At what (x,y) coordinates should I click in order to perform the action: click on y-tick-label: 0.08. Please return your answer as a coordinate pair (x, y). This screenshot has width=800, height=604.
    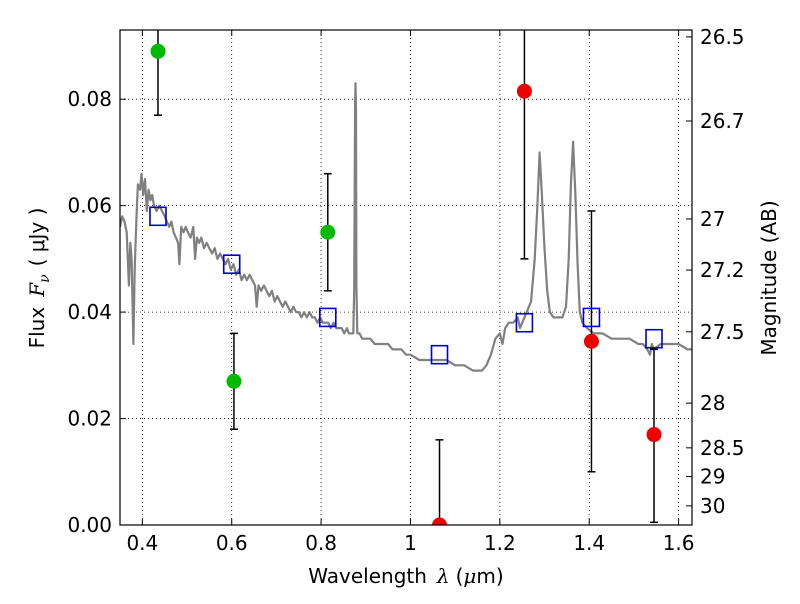
    Looking at the image, I should click on (89, 99).